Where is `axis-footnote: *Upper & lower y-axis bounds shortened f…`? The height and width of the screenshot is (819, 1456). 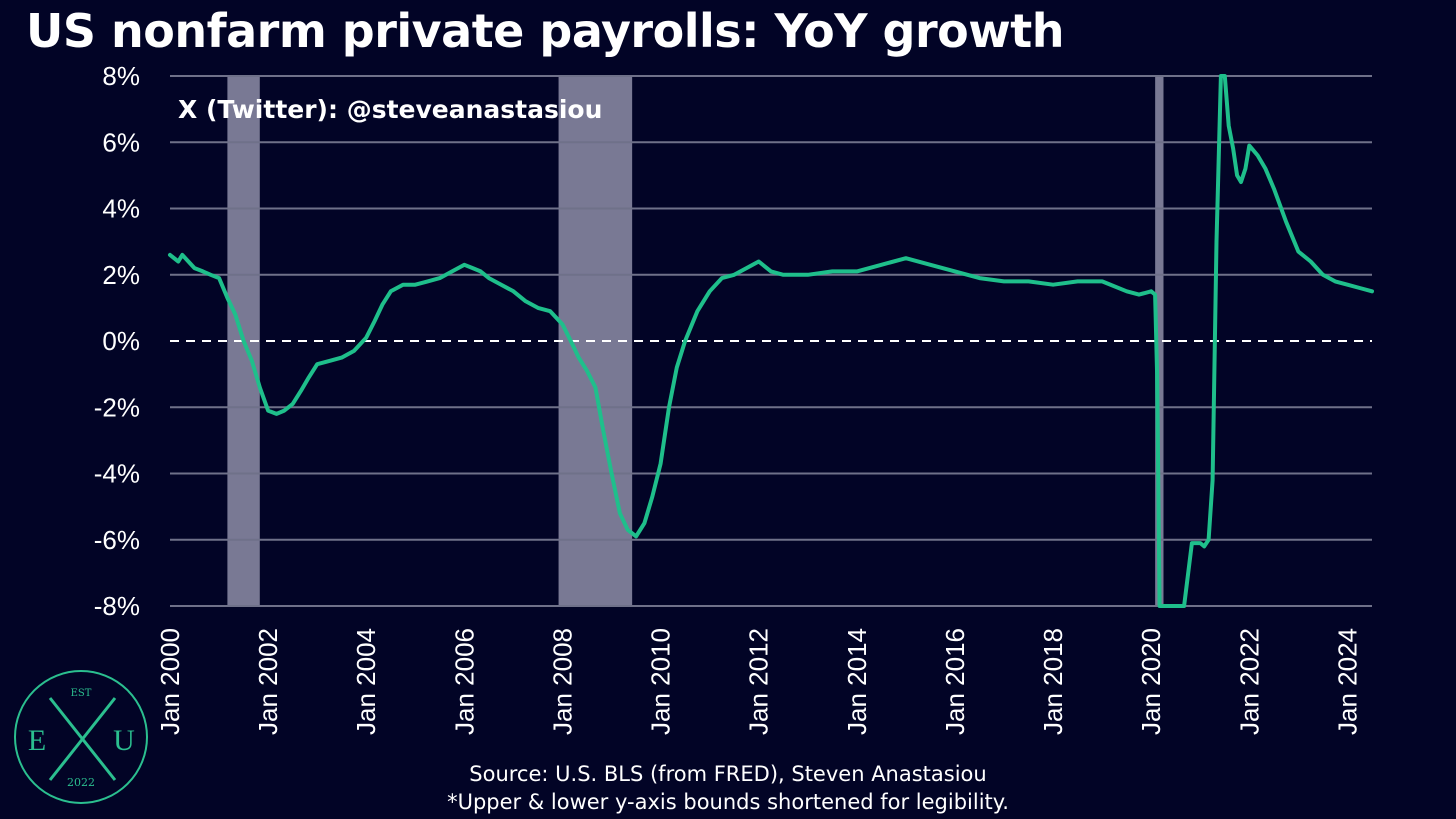
axis-footnote: *Upper & lower y-axis bounds shortened f… is located at coordinates (728, 802).